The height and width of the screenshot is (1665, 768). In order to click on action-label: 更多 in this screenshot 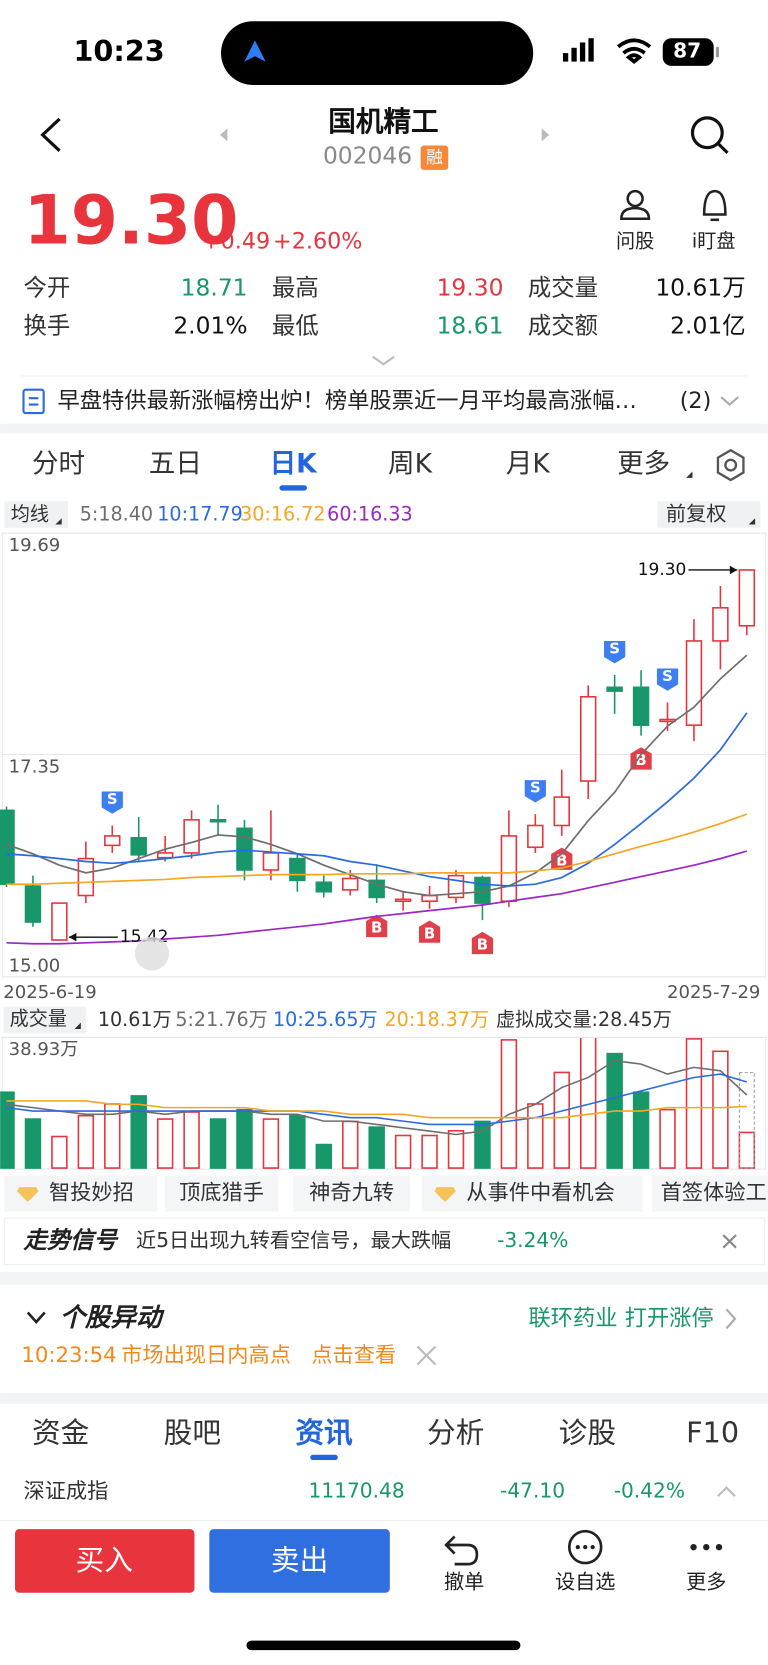, I will do `click(706, 1582)`.